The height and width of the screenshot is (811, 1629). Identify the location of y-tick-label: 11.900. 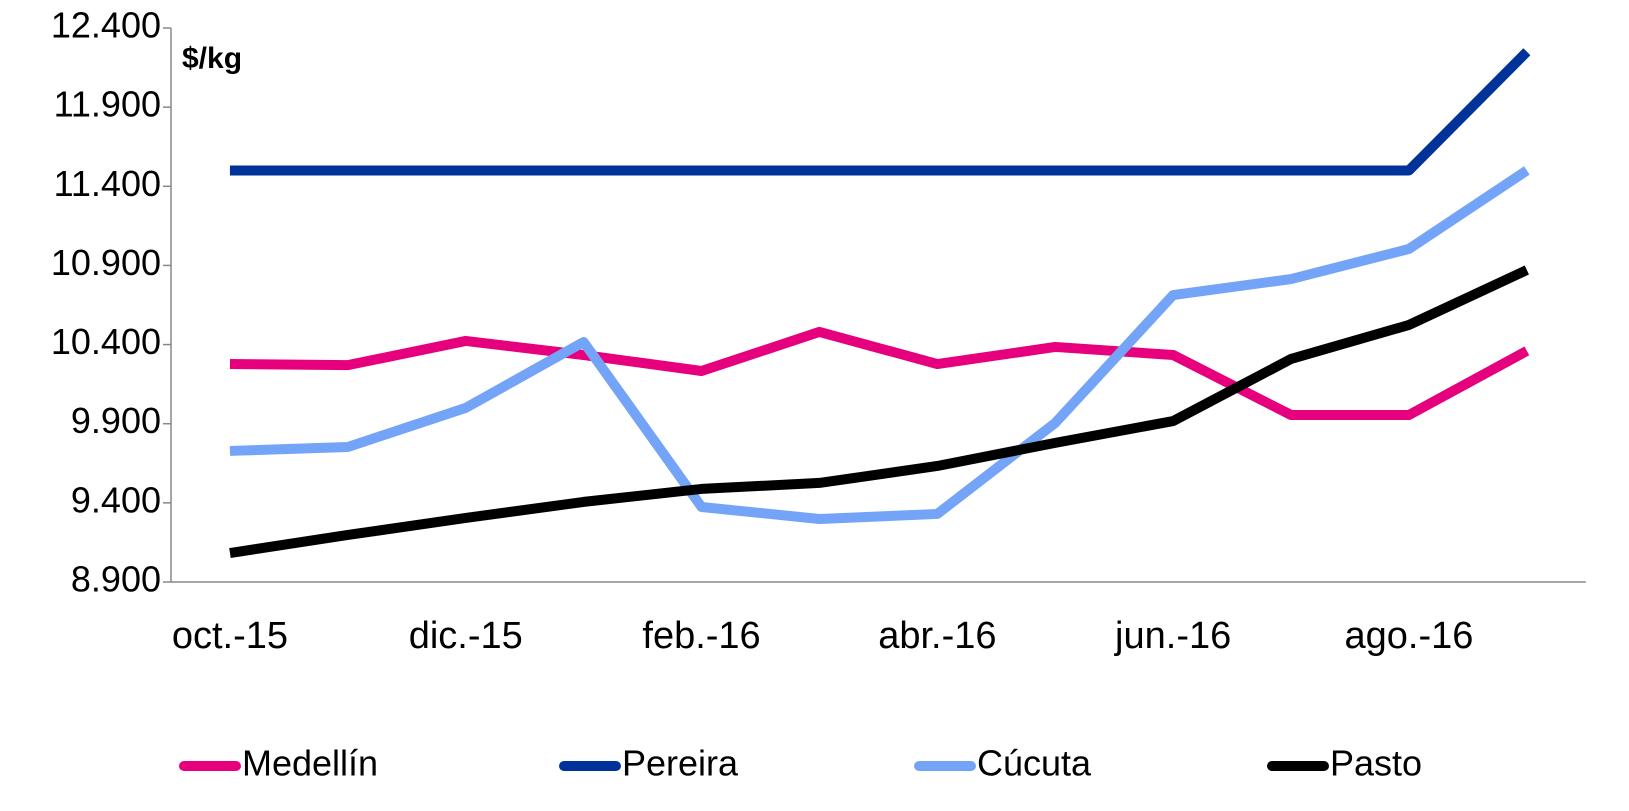
(107, 104).